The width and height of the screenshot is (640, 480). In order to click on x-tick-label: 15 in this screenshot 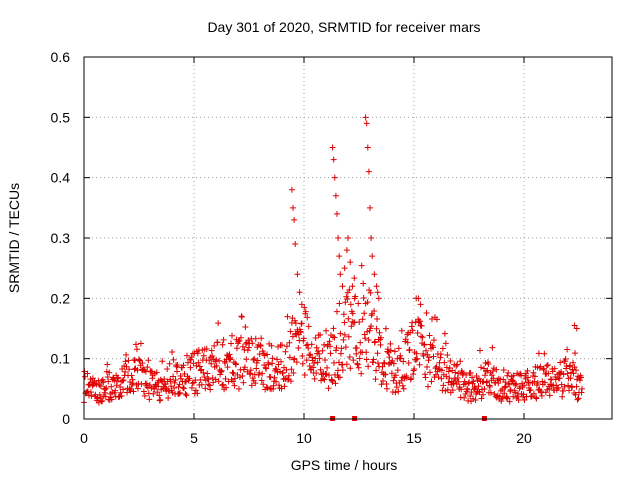, I will do `click(414, 438)`.